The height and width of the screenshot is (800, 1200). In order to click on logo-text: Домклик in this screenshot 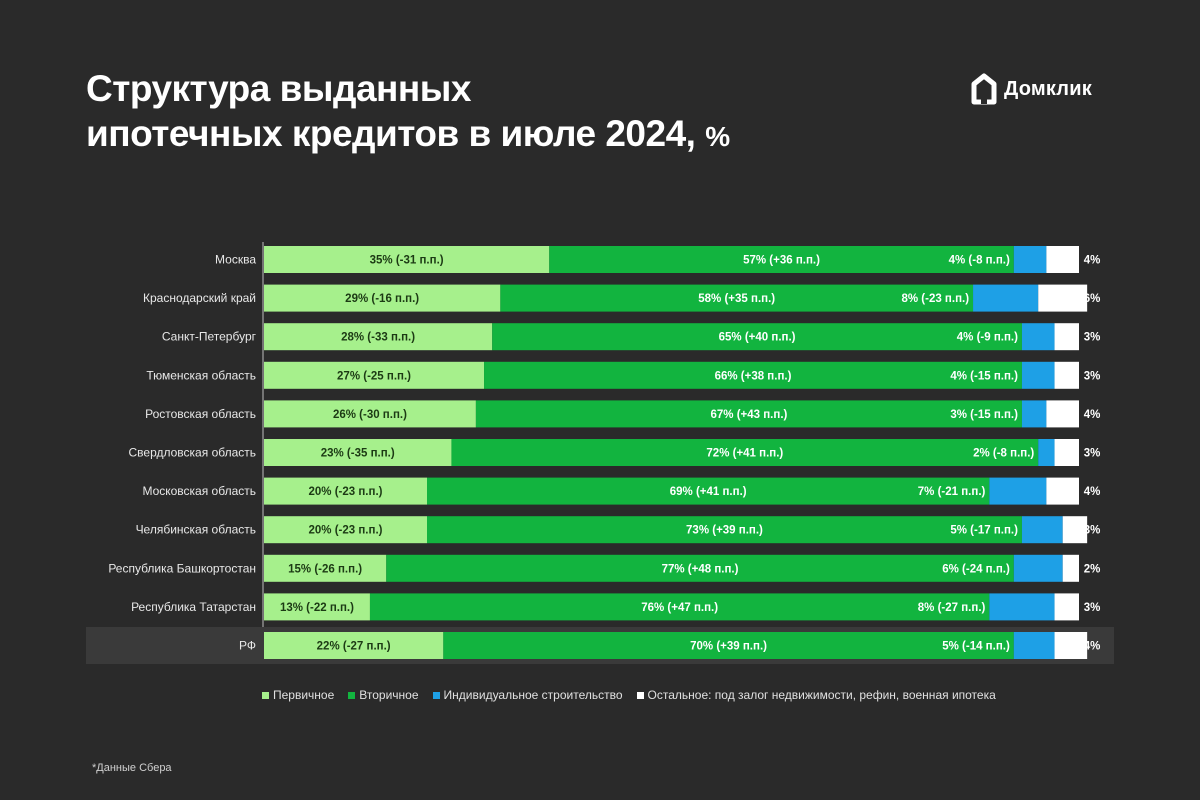, I will do `click(1048, 88)`.